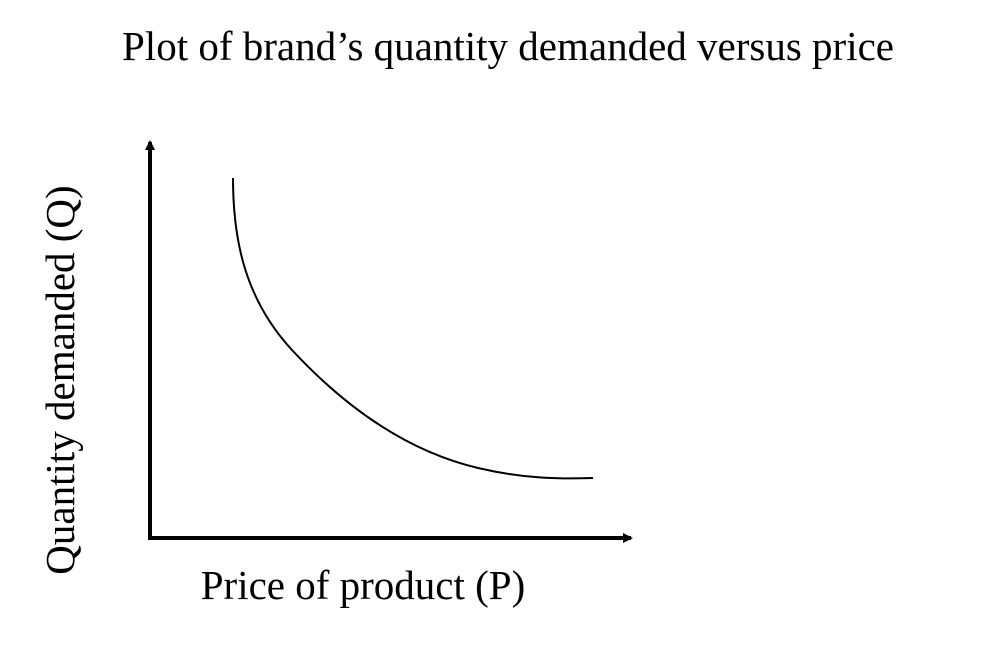 Image resolution: width=998 pixels, height=652 pixels. What do you see at coordinates (363, 585) in the screenshot?
I see `x-axis-label: Price of product (P)` at bounding box center [363, 585].